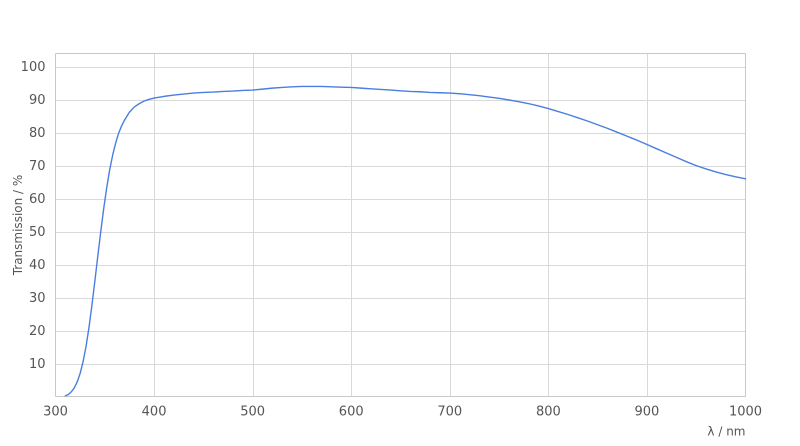 Image resolution: width=800 pixels, height=446 pixels. I want to click on x-tick-label: 800, so click(548, 412).